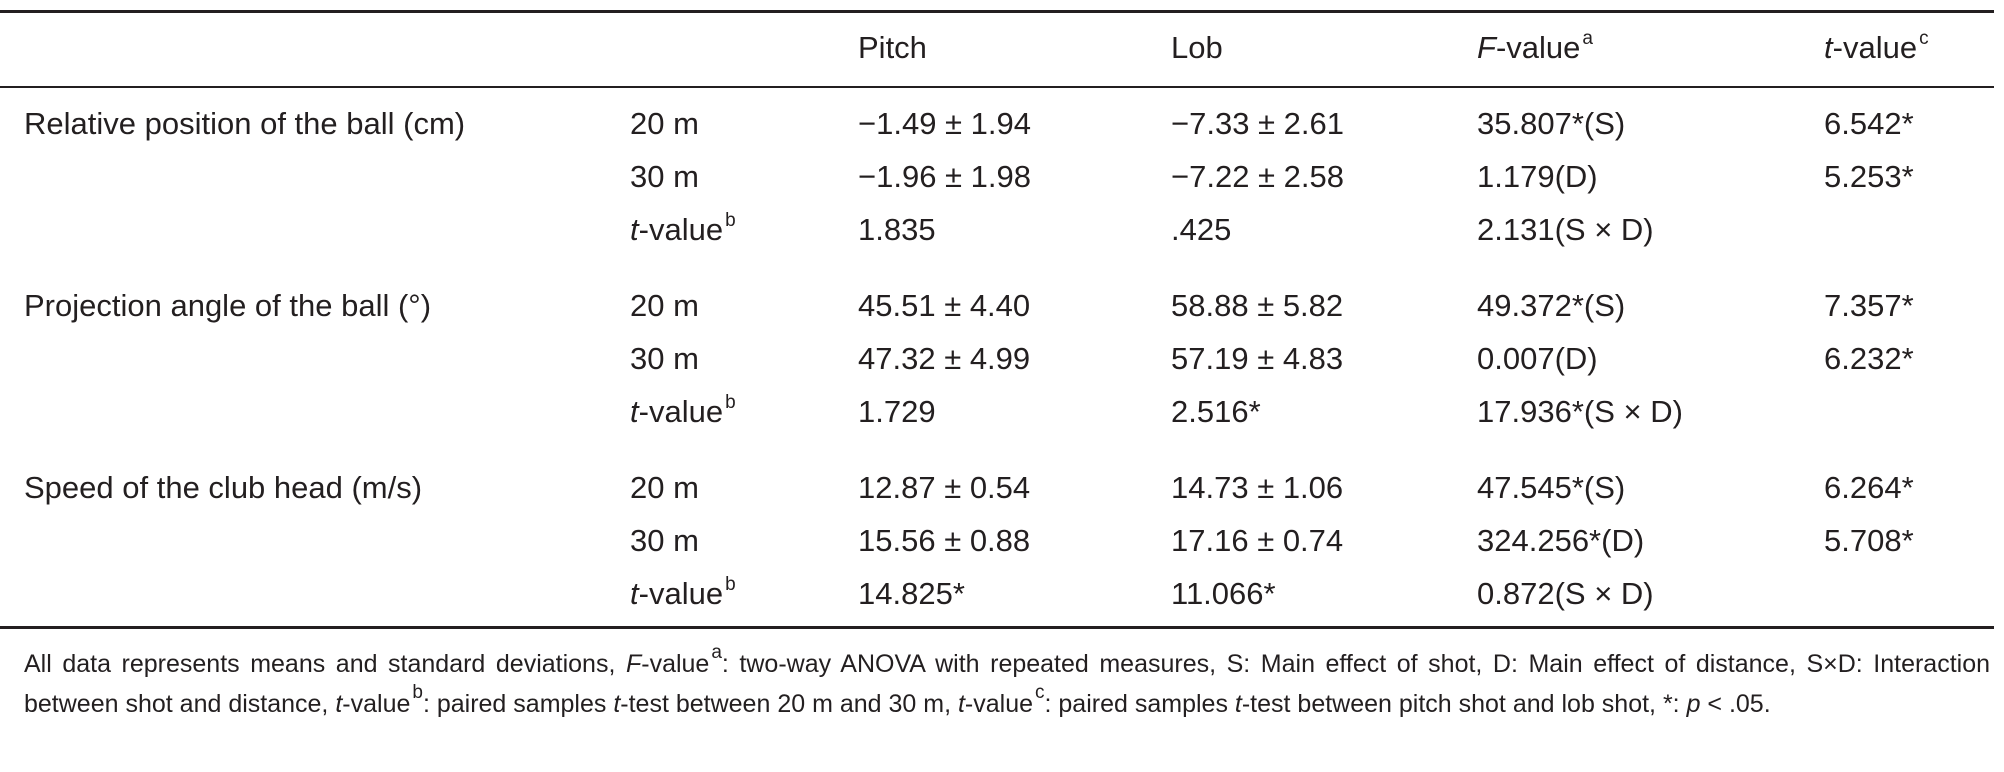 The image size is (2004, 772). I want to click on f-value-cell: 324.256*(D), so click(1561, 540).